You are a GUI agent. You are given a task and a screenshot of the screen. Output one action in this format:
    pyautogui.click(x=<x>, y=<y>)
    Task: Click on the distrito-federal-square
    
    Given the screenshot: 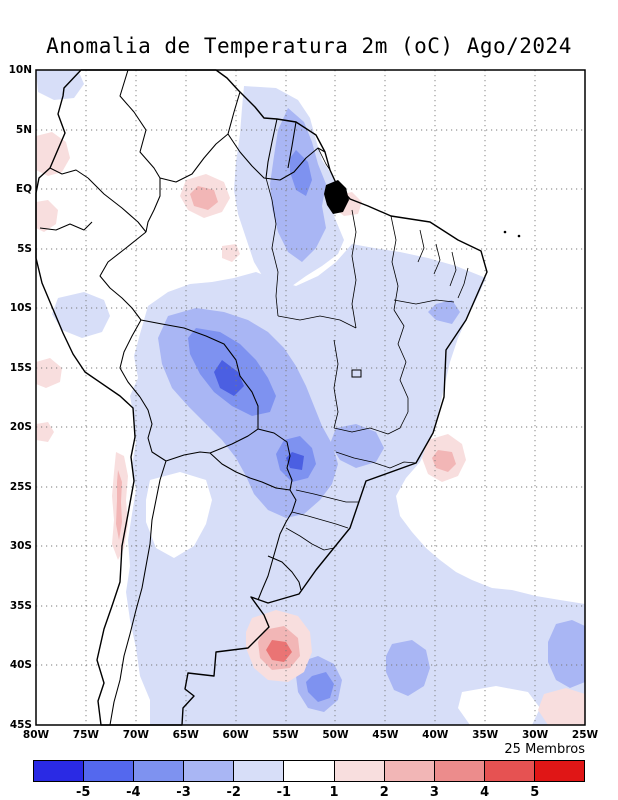 What is the action you would take?
    pyautogui.click(x=356, y=373)
    